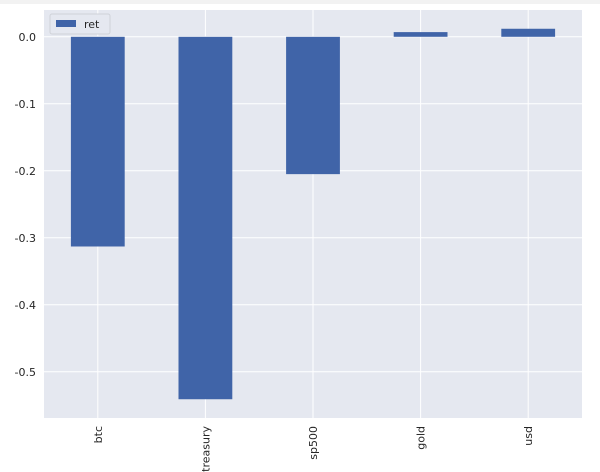 The image size is (600, 472). I want to click on x-tick-label-treasury: treasury, so click(205, 449).